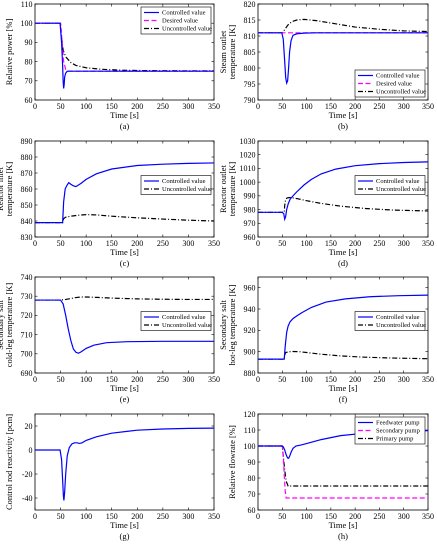 This screenshot has height=550, width=437. Describe the element at coordinates (125, 263) in the screenshot. I see `panel-label: (c)` at that location.